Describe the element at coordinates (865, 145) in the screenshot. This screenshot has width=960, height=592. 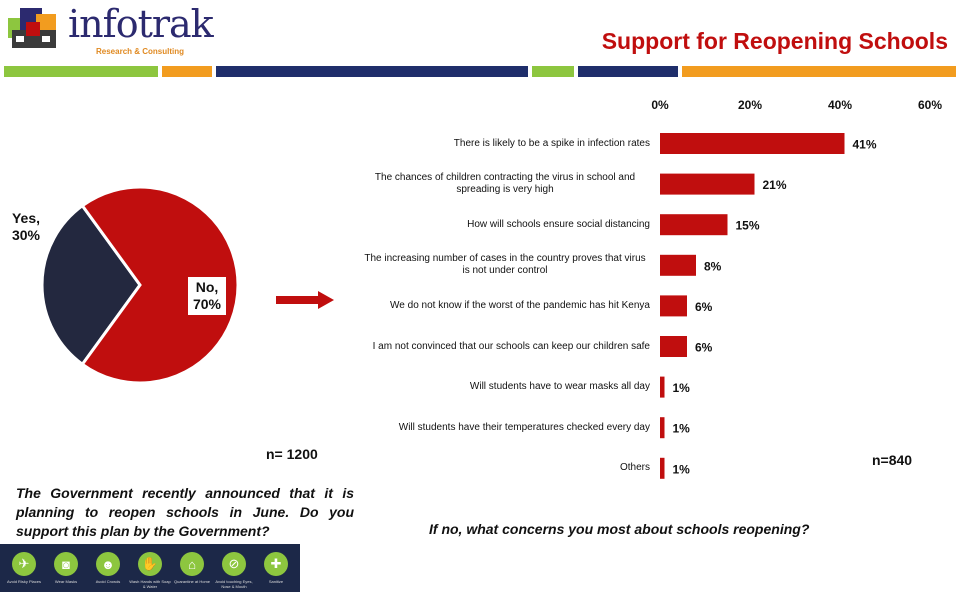
I see `bar-value-label: 41%` at that location.